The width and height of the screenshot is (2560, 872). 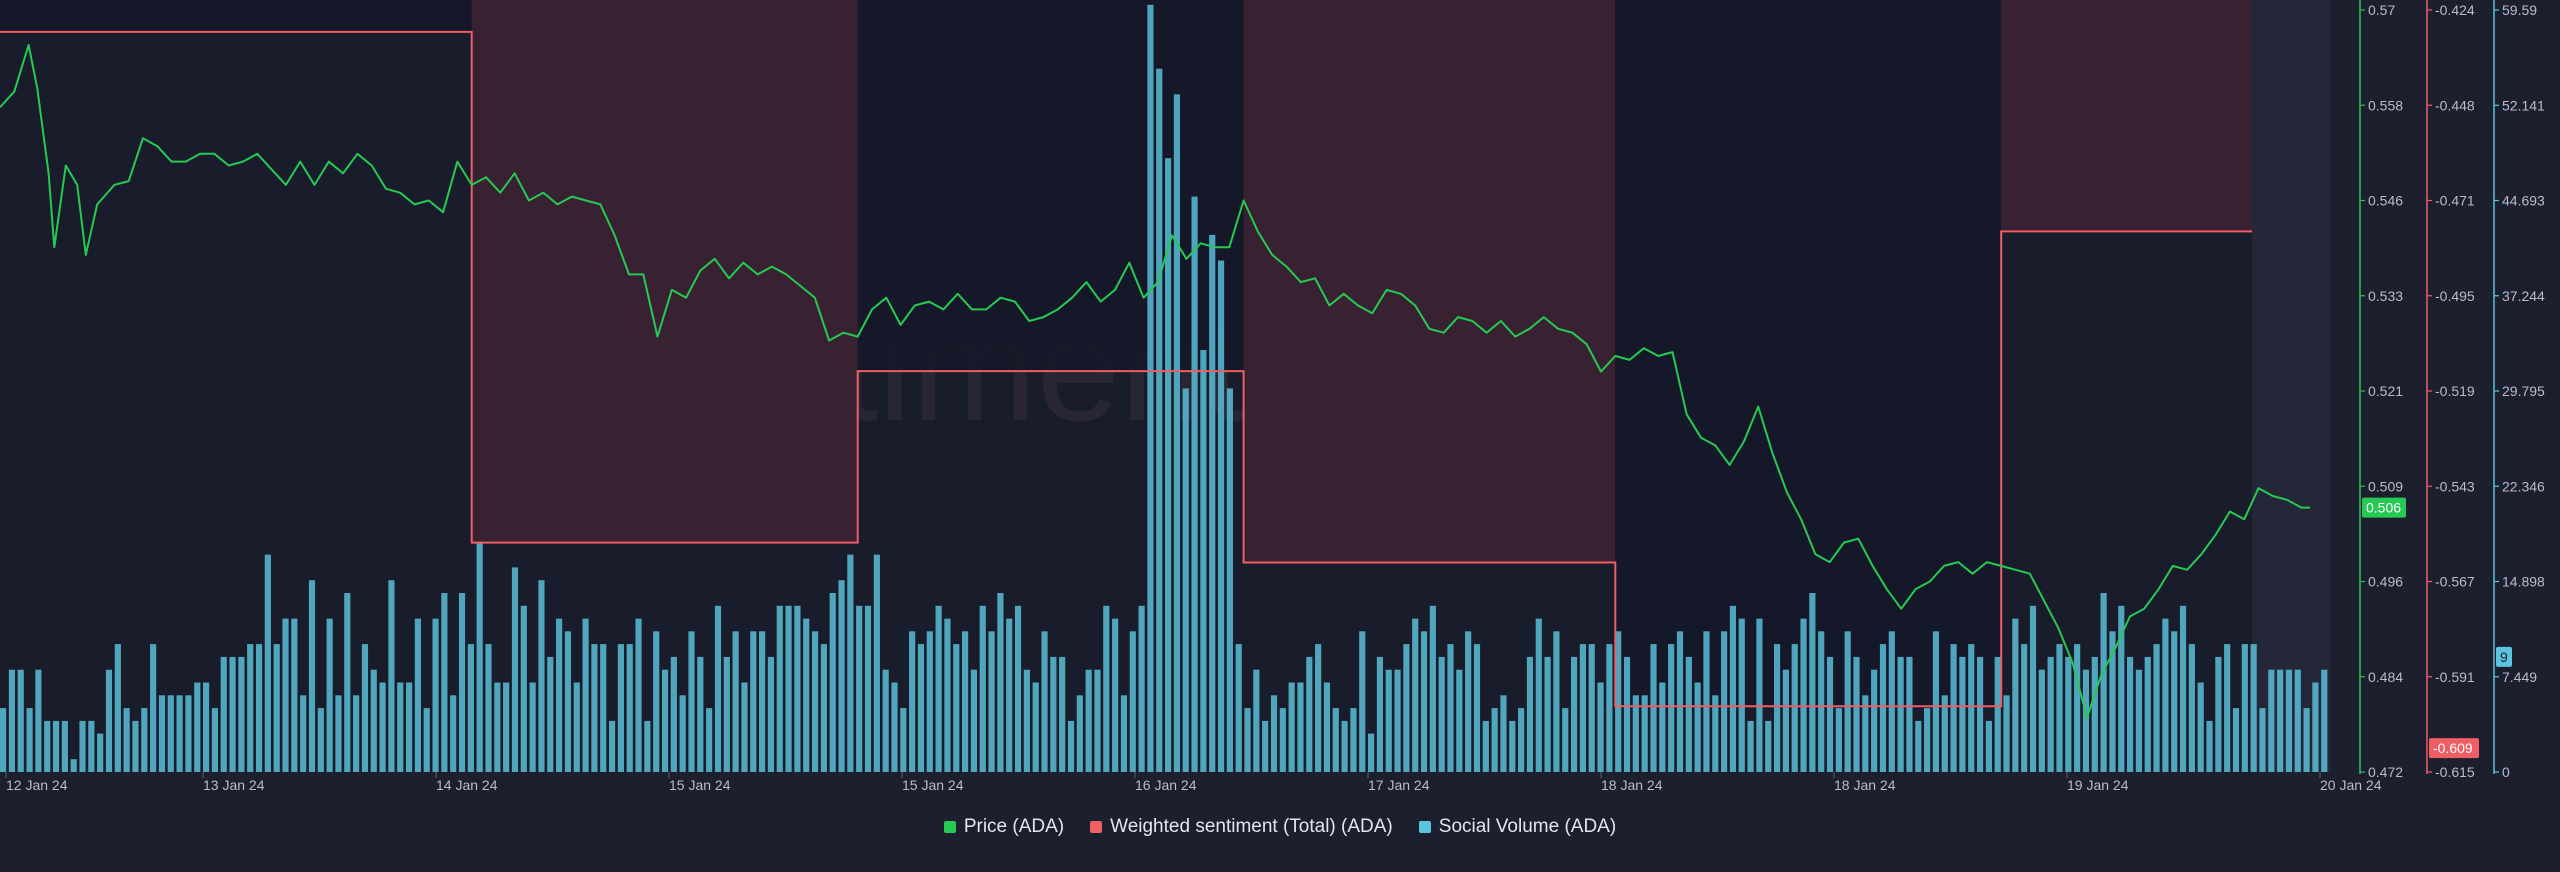 What do you see at coordinates (933, 785) in the screenshot?
I see `x-axis-tick-label: 15 Jan 24` at bounding box center [933, 785].